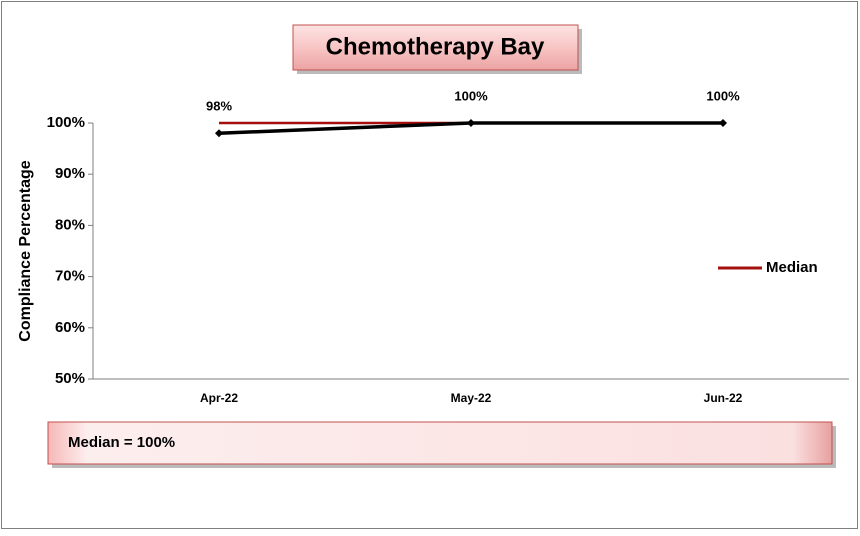  Describe the element at coordinates (66, 122) in the screenshot. I see `y-tick-label: 100%` at that location.